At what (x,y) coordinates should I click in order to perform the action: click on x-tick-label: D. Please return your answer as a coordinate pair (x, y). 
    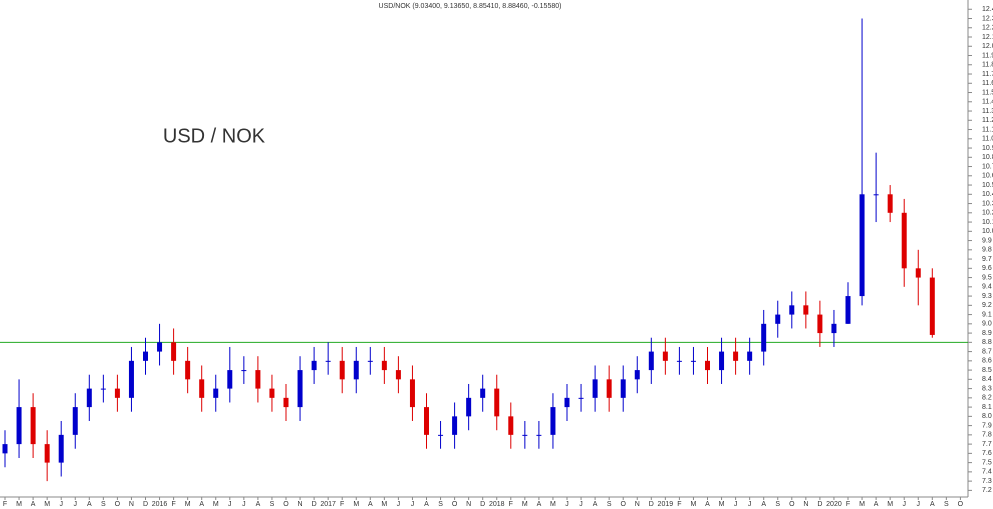
    Looking at the image, I should click on (145, 504).